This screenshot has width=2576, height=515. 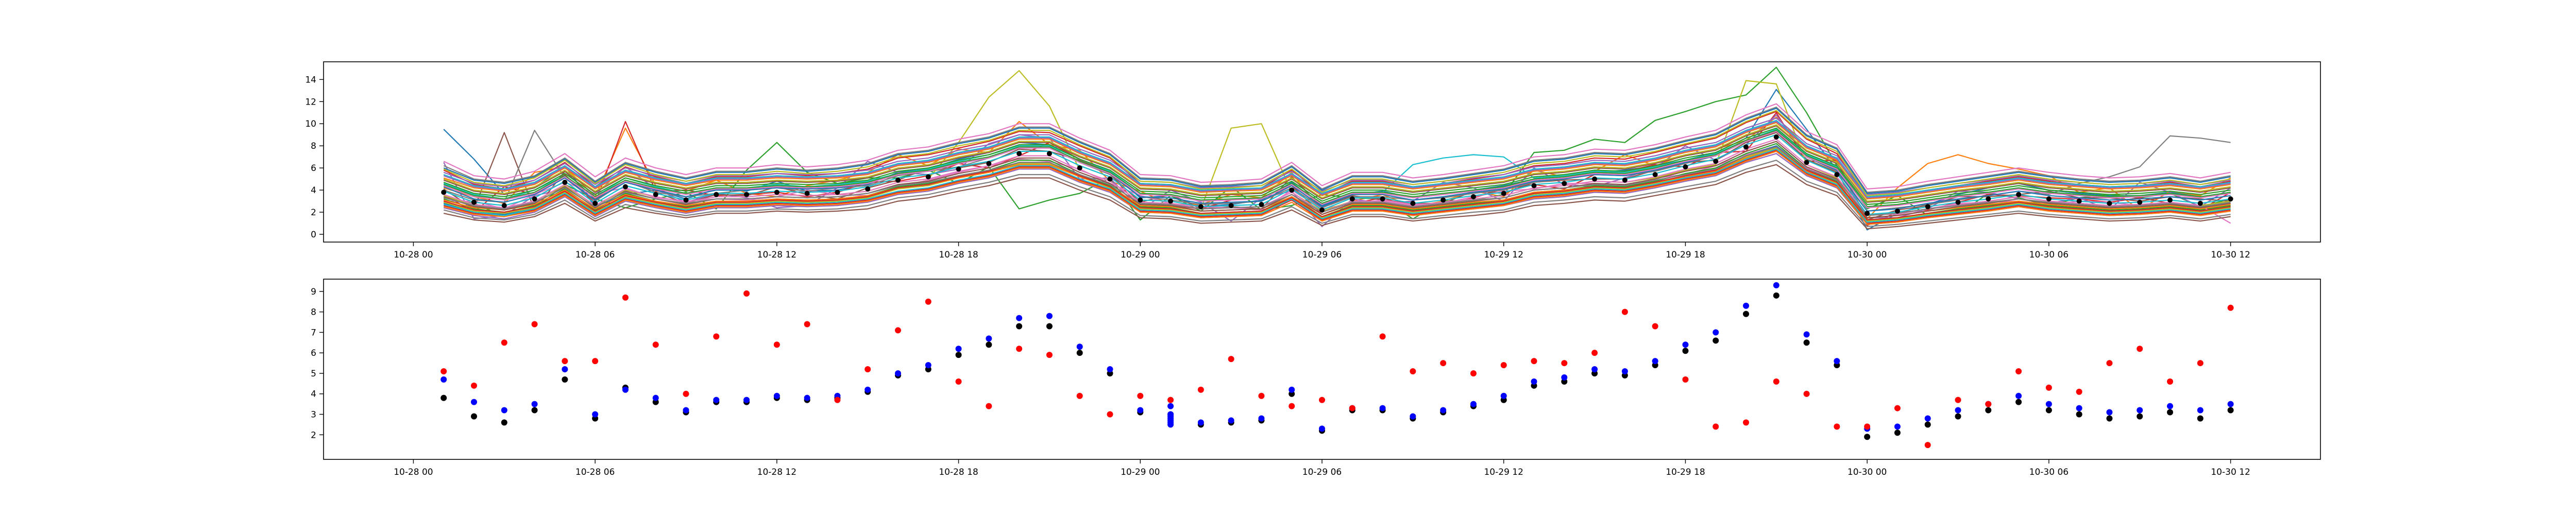 I want to click on x-tick-label: 10-29 12, so click(x=1503, y=472).